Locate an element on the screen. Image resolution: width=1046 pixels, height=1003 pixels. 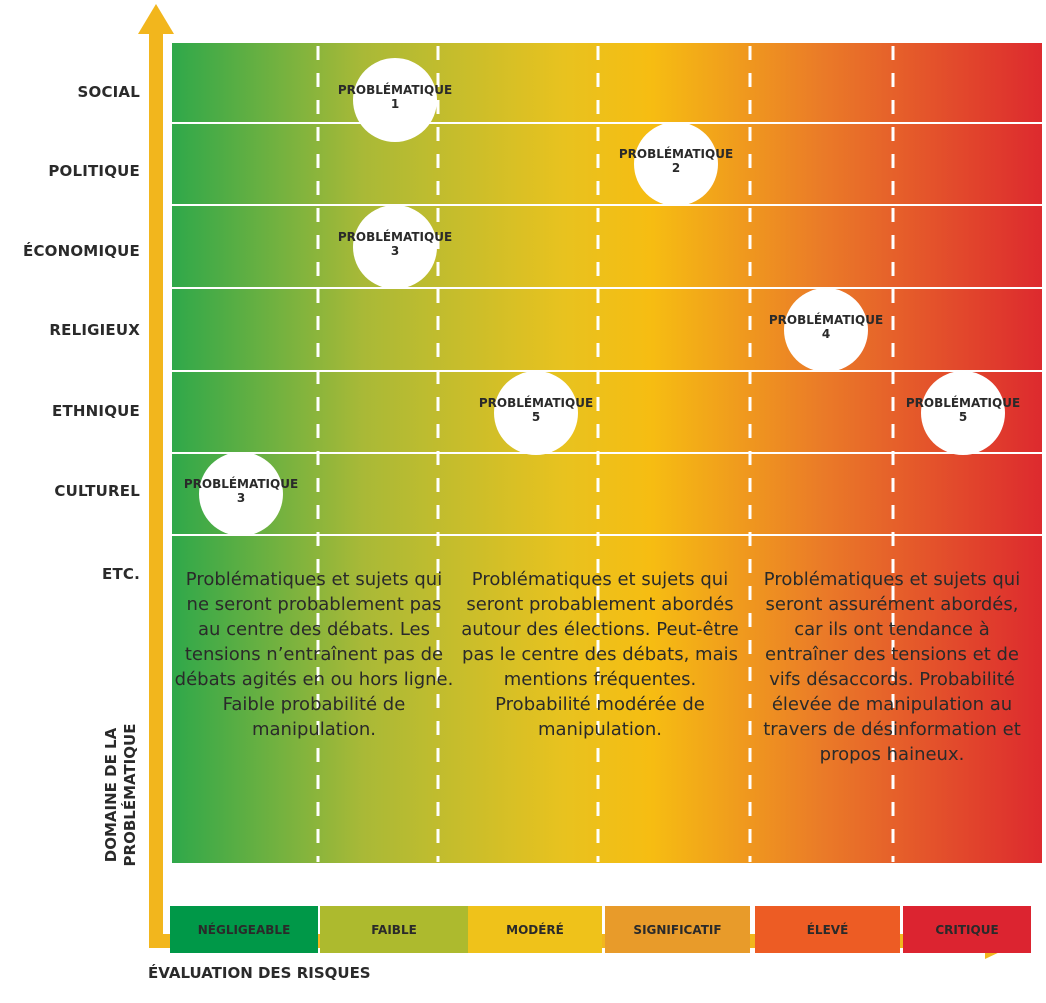
row-label: RELIGIEUX is located at coordinates (94, 330).